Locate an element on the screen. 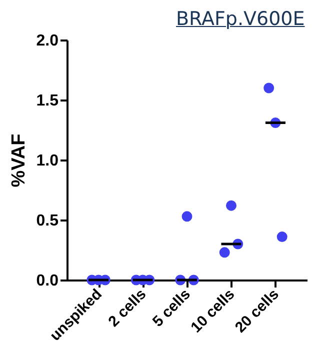 The image size is (323, 361). y-tick-label: 1.5 is located at coordinates (47, 101).